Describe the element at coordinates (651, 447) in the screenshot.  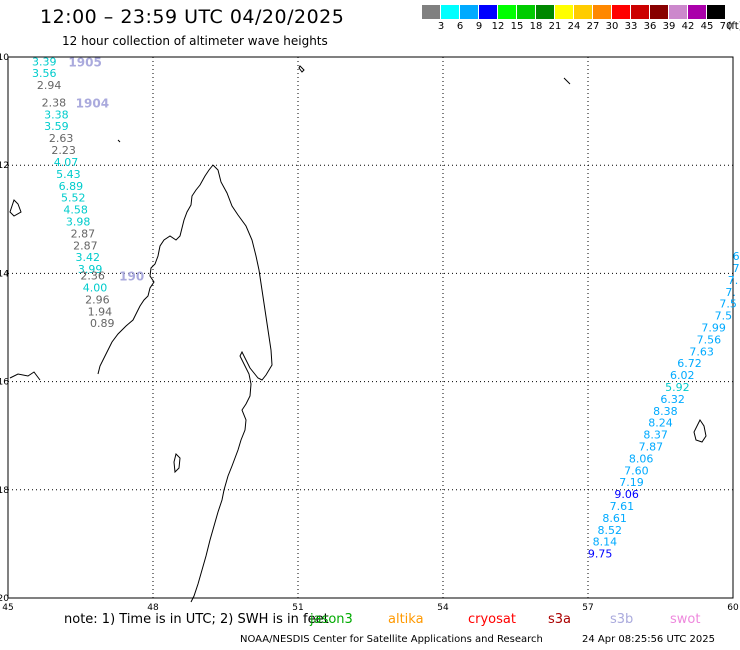
I see `wave-height-value: 7.87` at that location.